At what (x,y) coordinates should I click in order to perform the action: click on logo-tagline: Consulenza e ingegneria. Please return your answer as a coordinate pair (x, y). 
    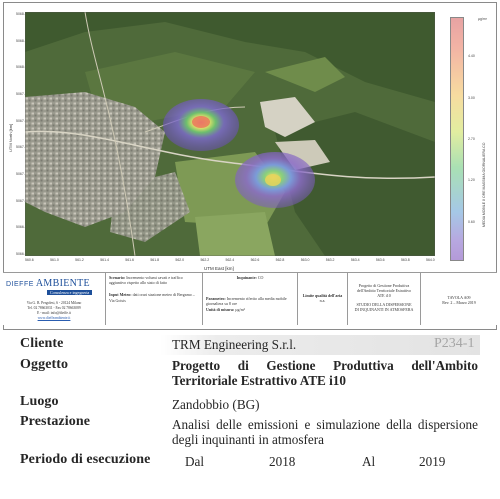
    Looking at the image, I should click on (70, 293).